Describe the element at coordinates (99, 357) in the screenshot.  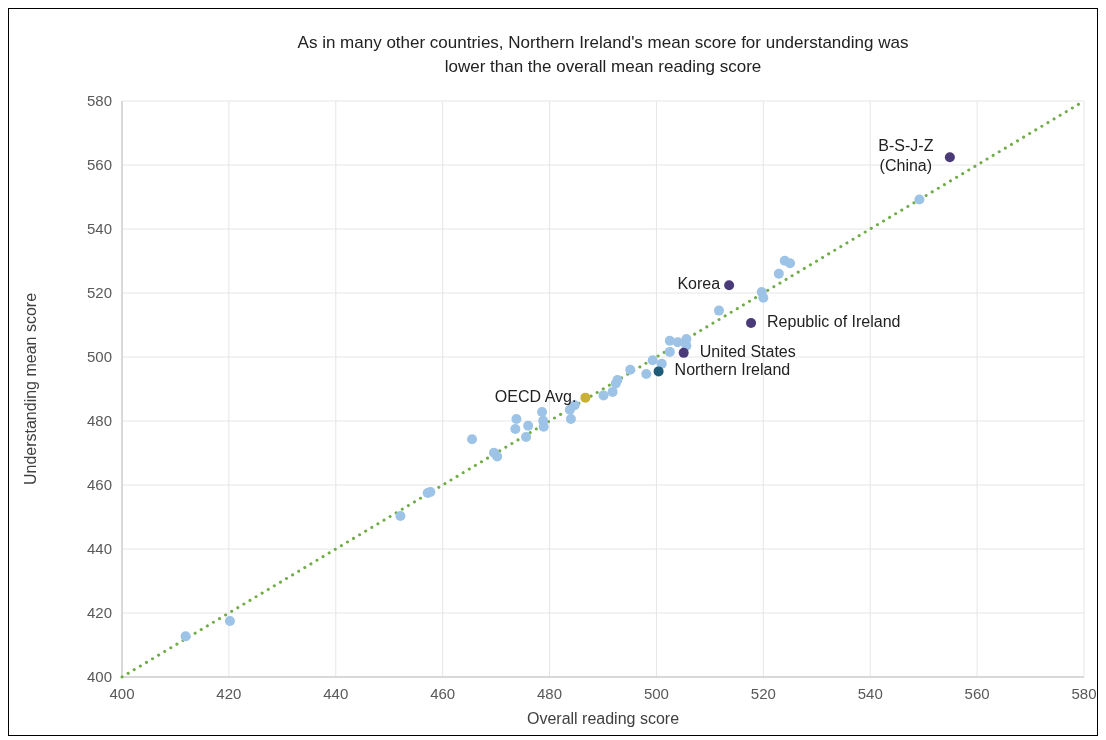
I see `y-tick-label: 500` at that location.